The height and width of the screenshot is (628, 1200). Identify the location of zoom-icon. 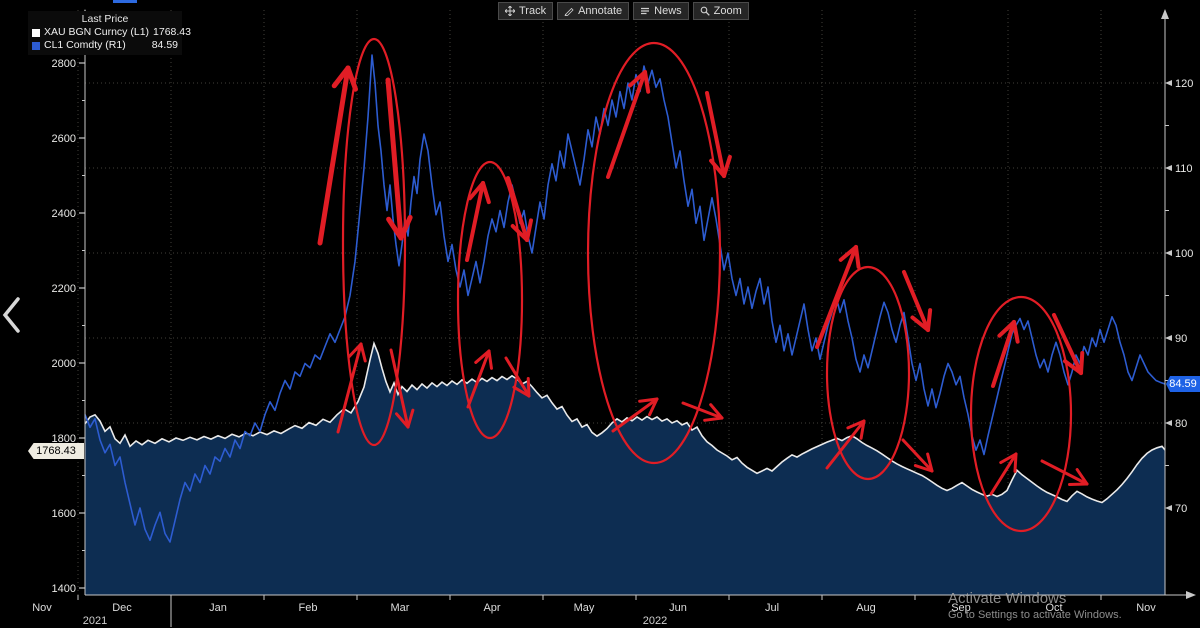
(705, 11).